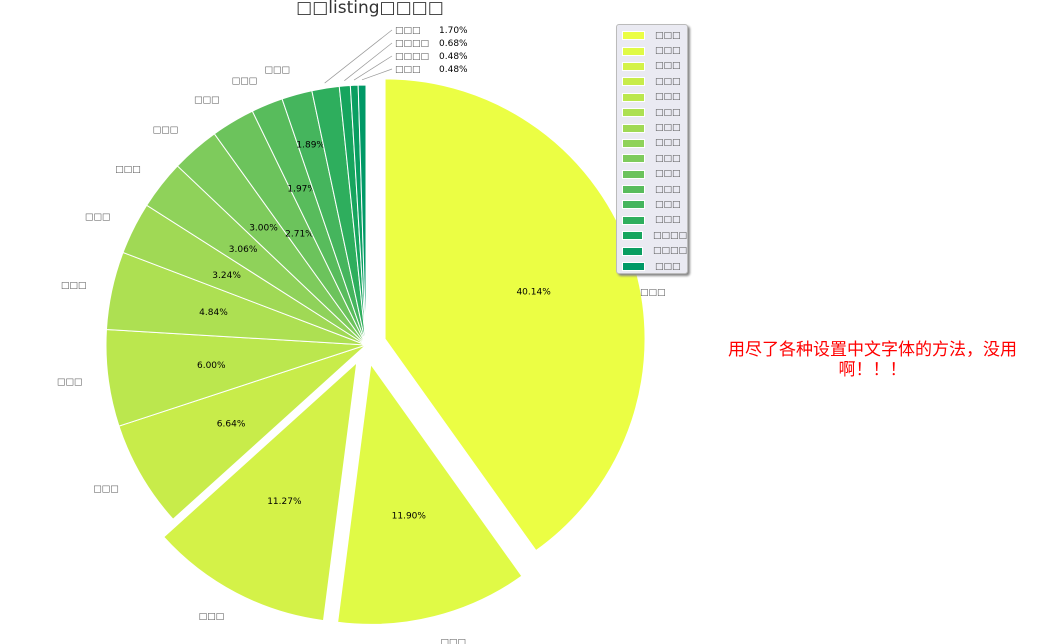 This screenshot has width=1052, height=644. Describe the element at coordinates (226, 276) in the screenshot. I see `pct-label: 3.24%` at that location.